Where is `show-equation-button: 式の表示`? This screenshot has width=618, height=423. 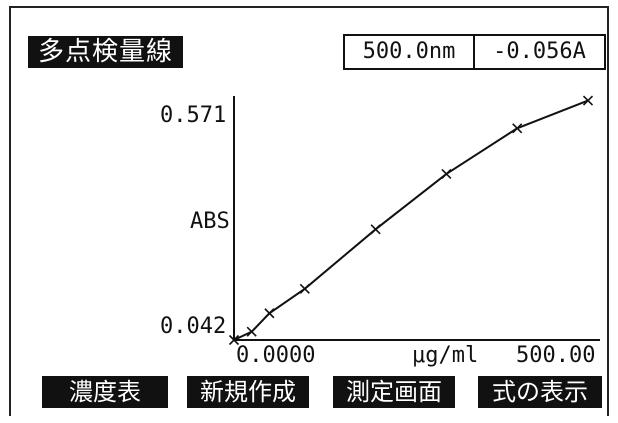
show-equation-button: 式の表示 is located at coordinates (540, 392).